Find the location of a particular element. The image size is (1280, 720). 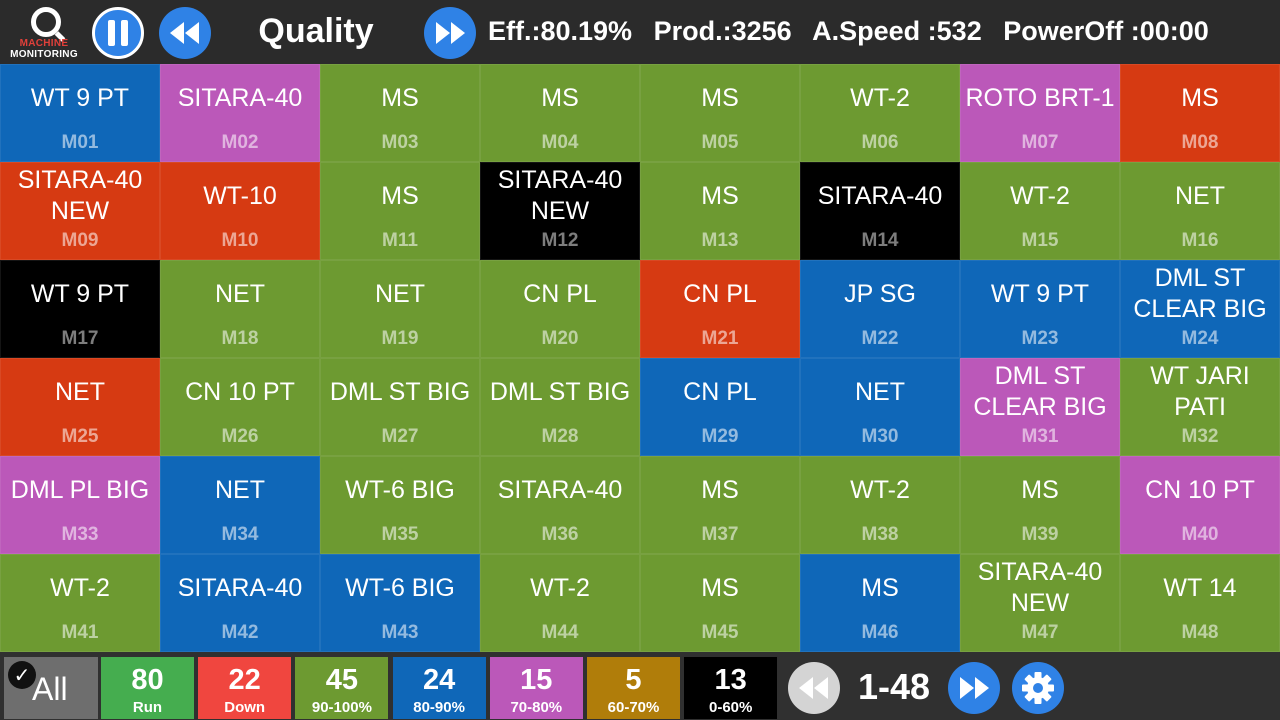

machine-tile: WT-6 BIG M35 is located at coordinates (400, 505).